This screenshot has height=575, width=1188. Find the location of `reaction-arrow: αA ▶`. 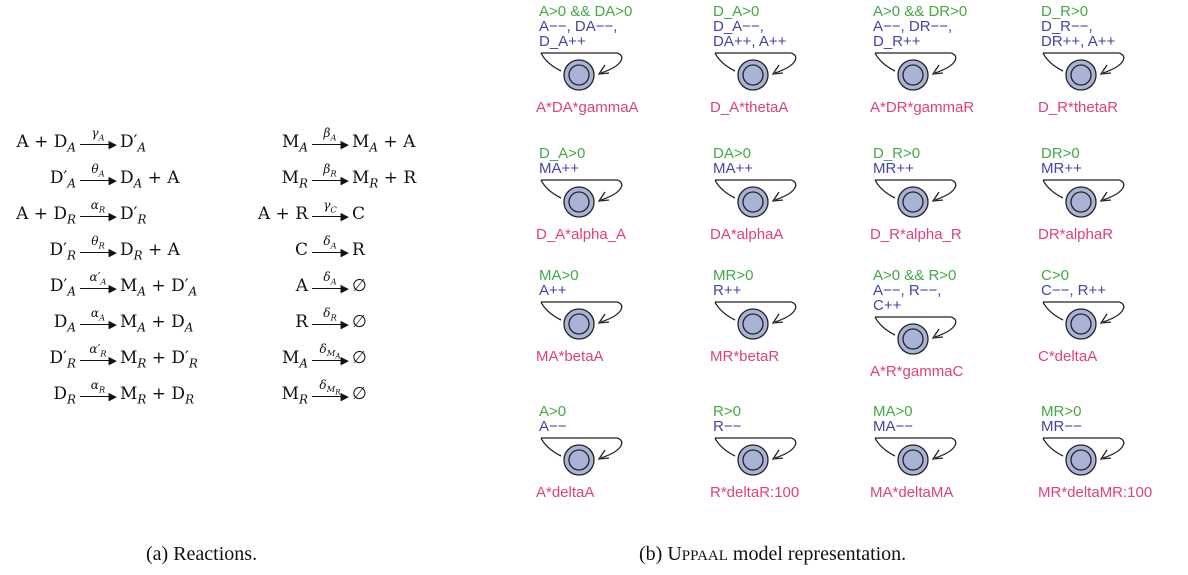

reaction-arrow: αA ▶ is located at coordinates (98, 320).